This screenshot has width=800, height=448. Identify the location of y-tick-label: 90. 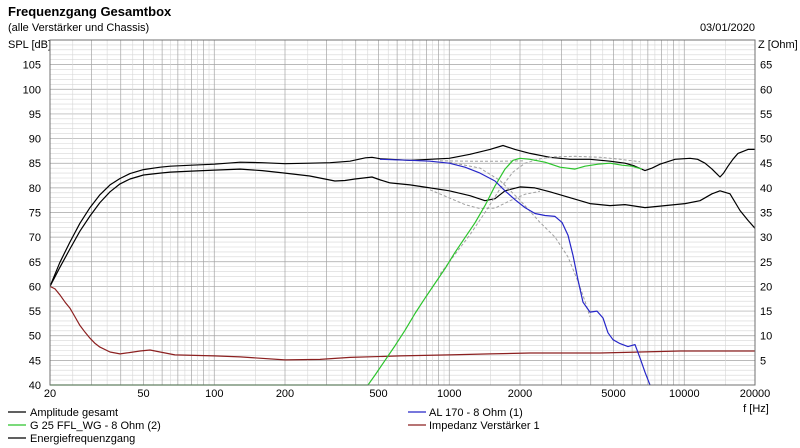
(35, 140).